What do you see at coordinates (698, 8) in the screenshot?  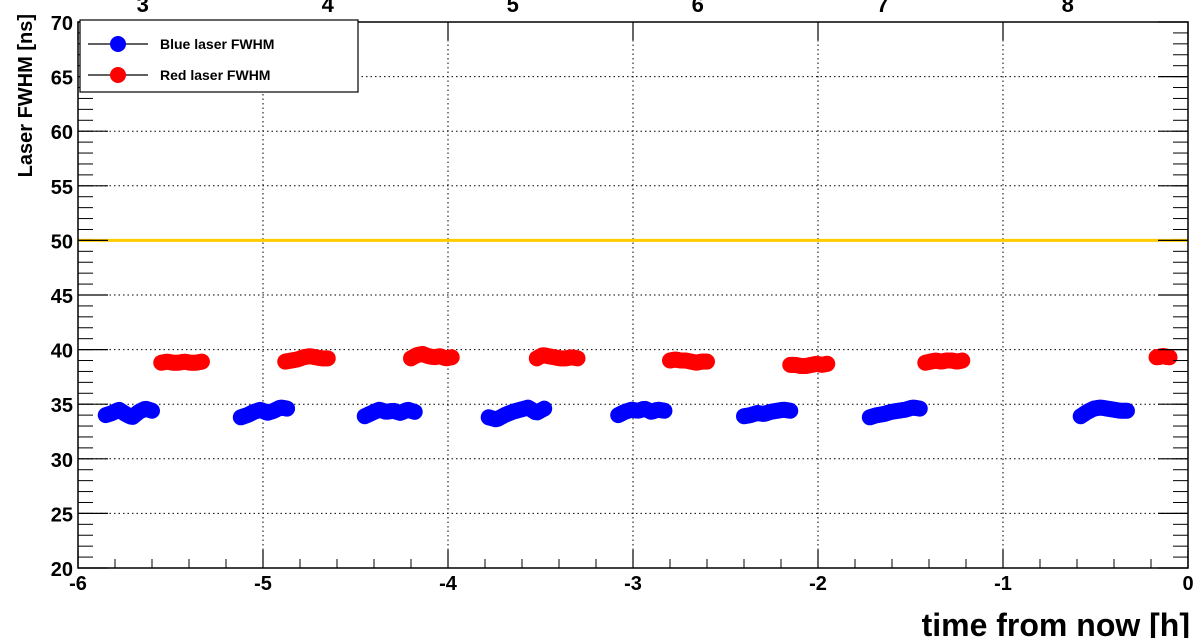 I see `top-axis-label: 6` at bounding box center [698, 8].